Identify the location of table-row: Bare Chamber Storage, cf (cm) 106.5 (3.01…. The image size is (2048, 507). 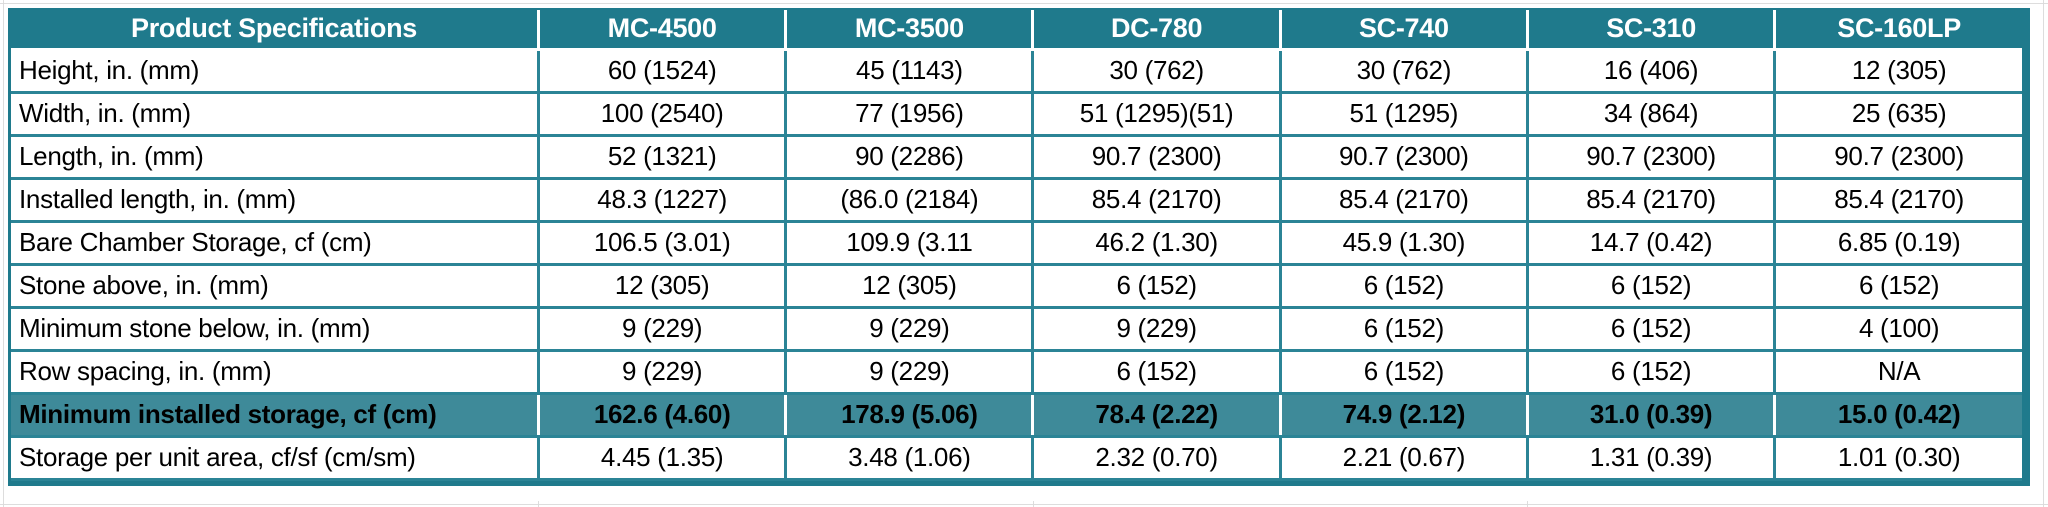
(1016, 242).